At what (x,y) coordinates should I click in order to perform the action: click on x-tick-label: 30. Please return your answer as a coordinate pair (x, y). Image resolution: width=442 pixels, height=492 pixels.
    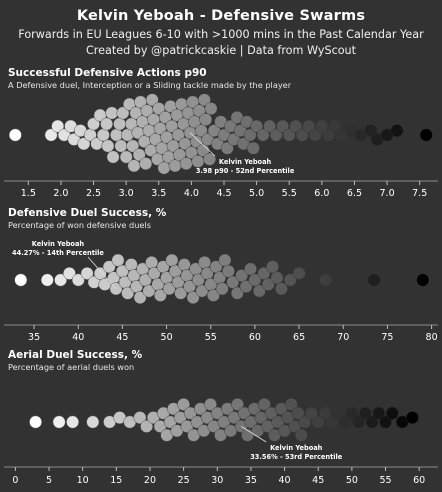
    Looking at the image, I should click on (217, 480).